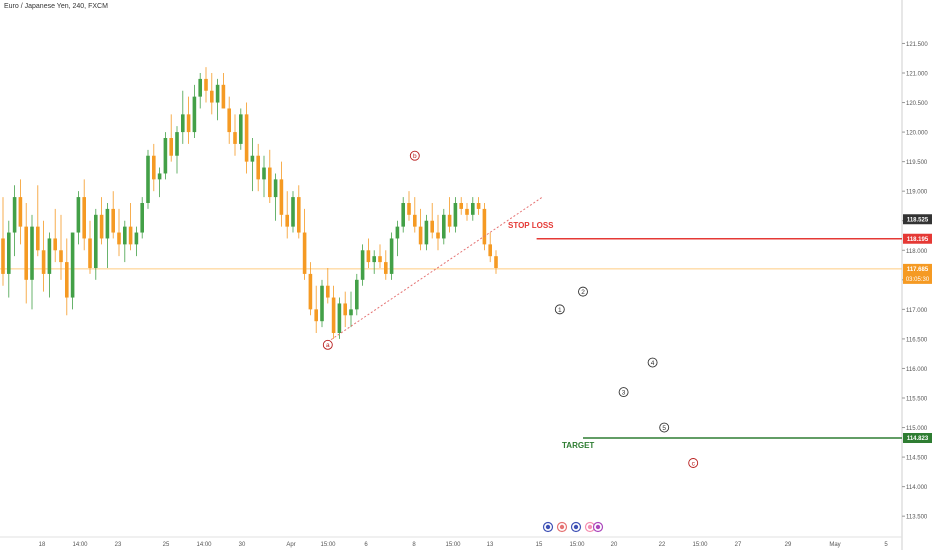 The image size is (932, 555). I want to click on x-tick-label: 14:00, so click(80, 545).